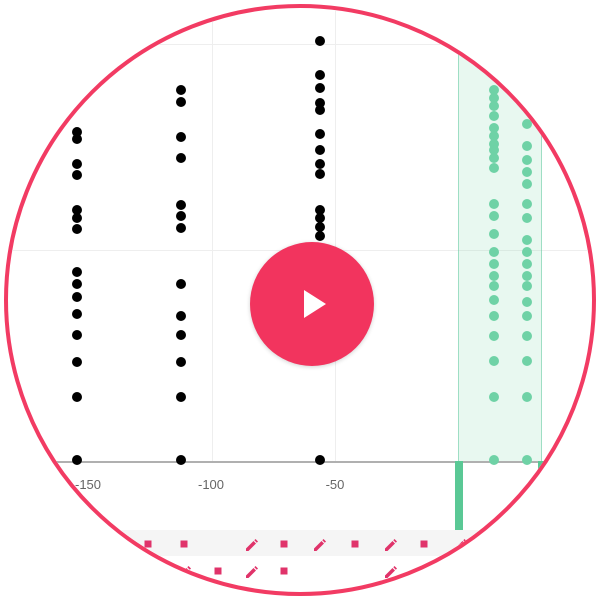 Image resolution: width=600 pixels, height=600 pixels. Describe the element at coordinates (459, 496) in the screenshot. I see `selection-handle-left` at that location.